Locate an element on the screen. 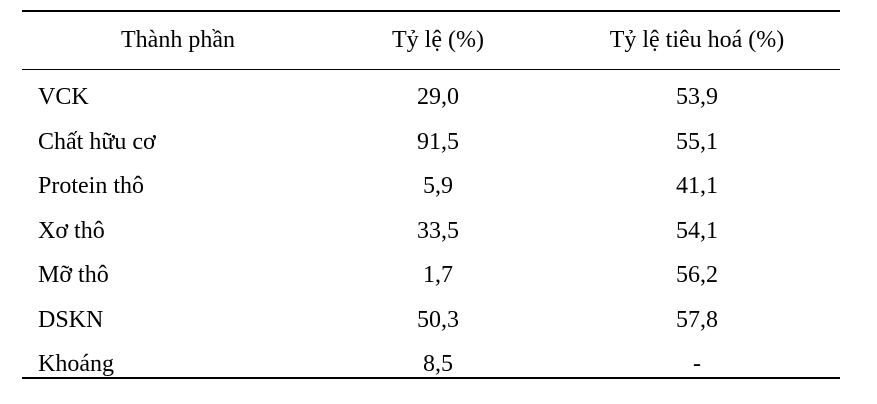 Image resolution: width=877 pixels, height=404 pixels. table-cell: - is located at coordinates (697, 364).